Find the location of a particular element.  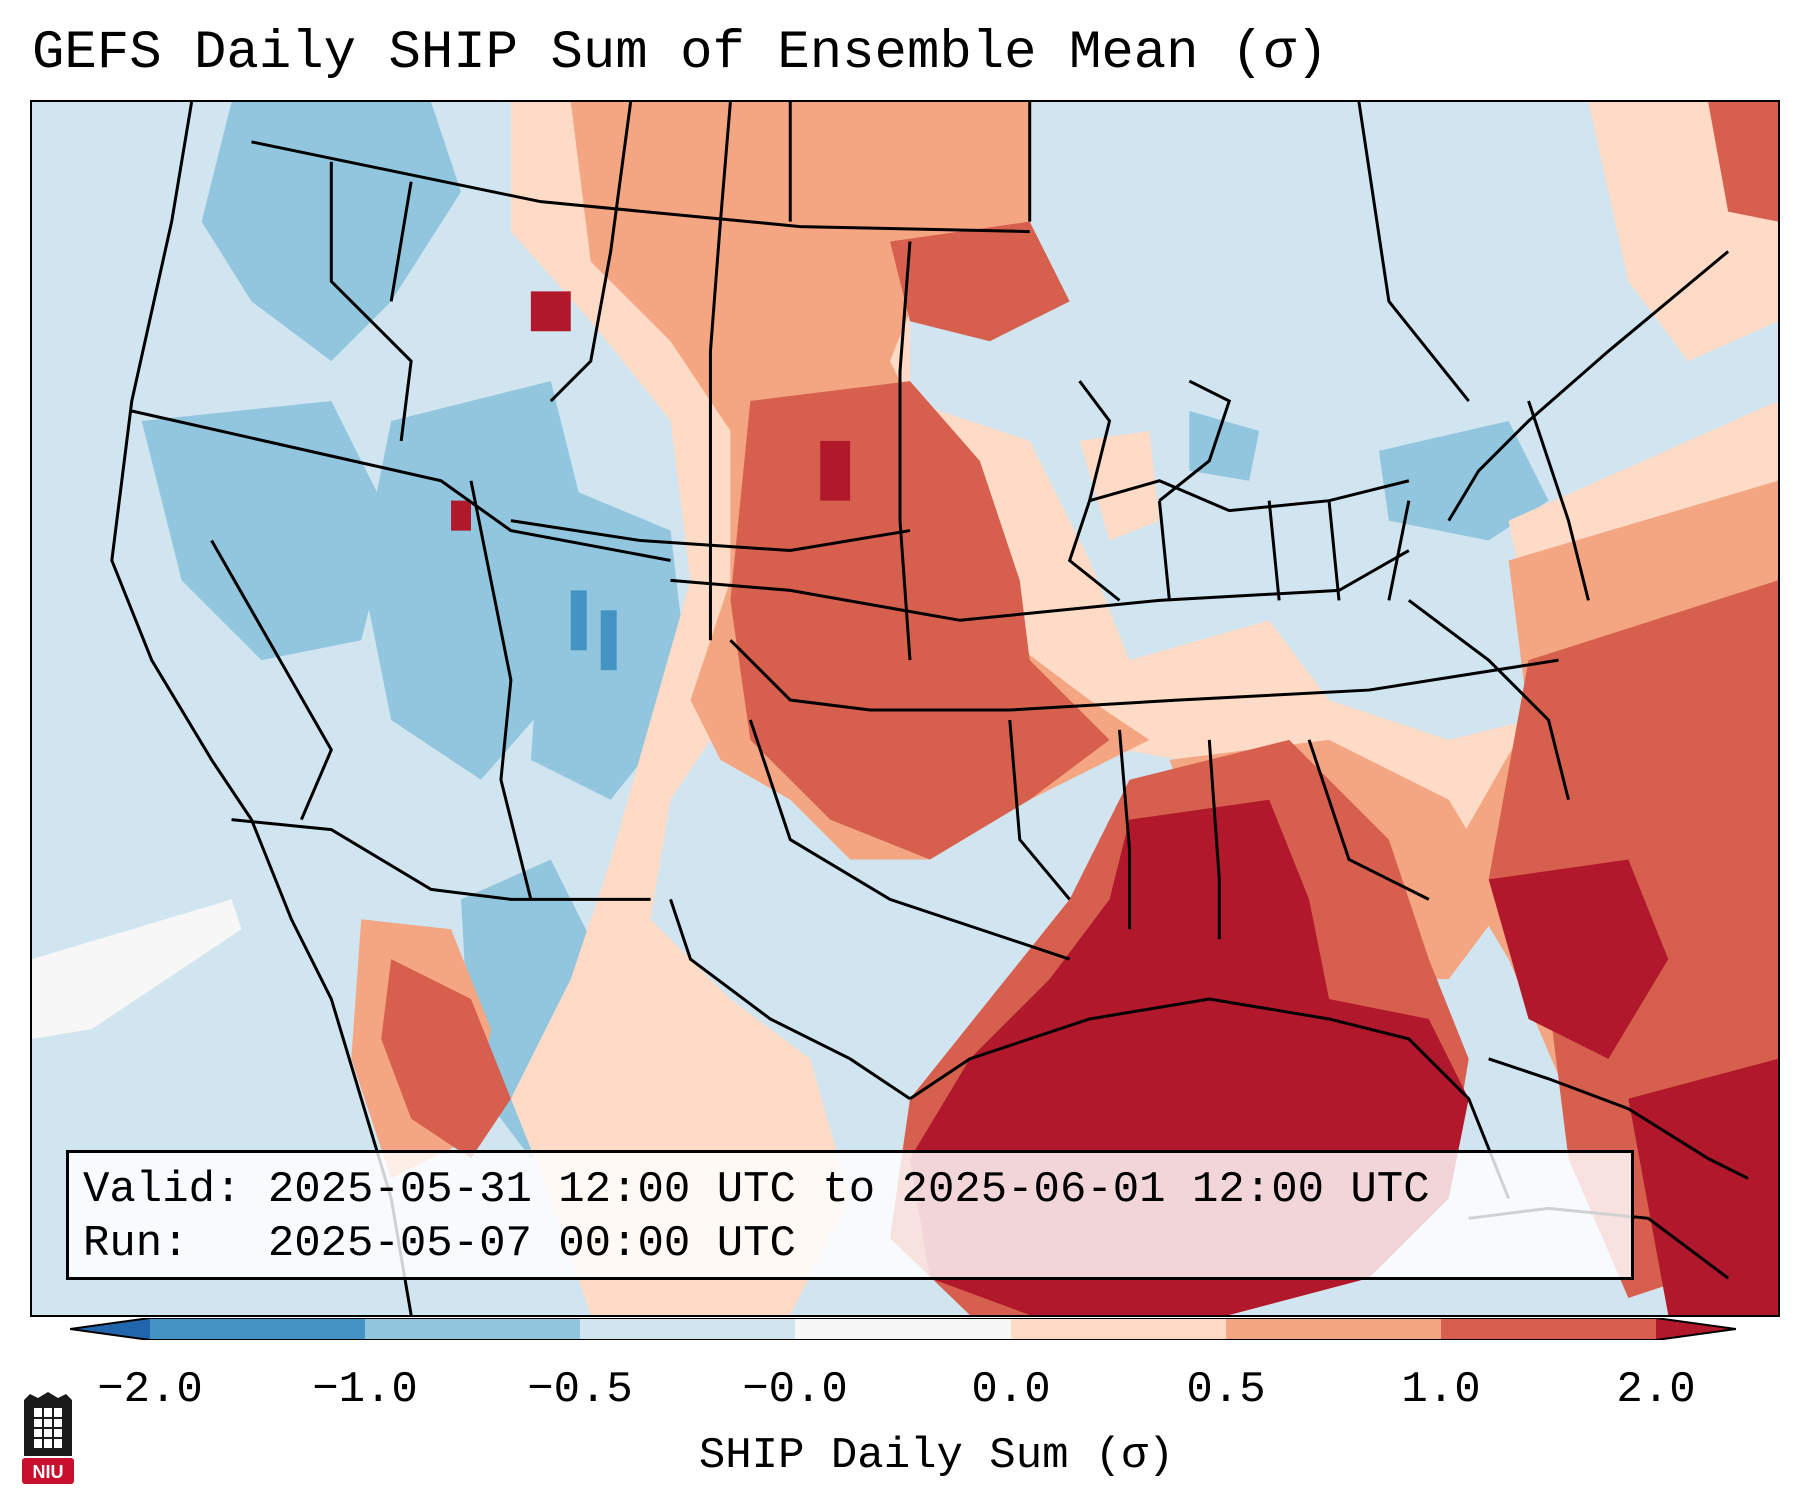

colorbar-under-extension is located at coordinates (110, 1329).